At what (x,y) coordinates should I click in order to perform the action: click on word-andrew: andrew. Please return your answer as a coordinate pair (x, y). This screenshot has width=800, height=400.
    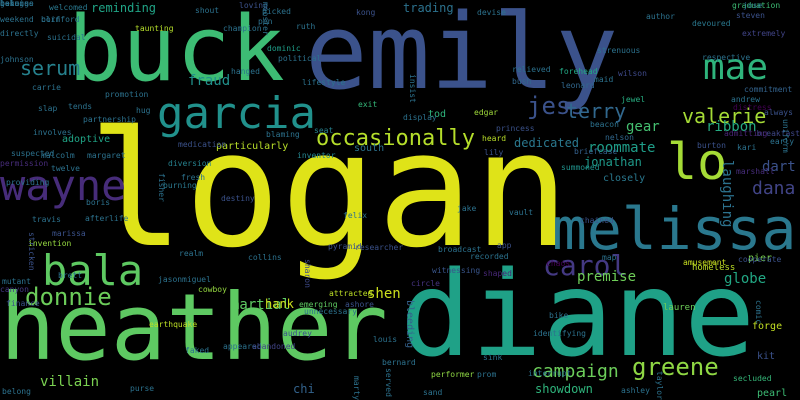
    Looking at the image, I should click on (745, 99).